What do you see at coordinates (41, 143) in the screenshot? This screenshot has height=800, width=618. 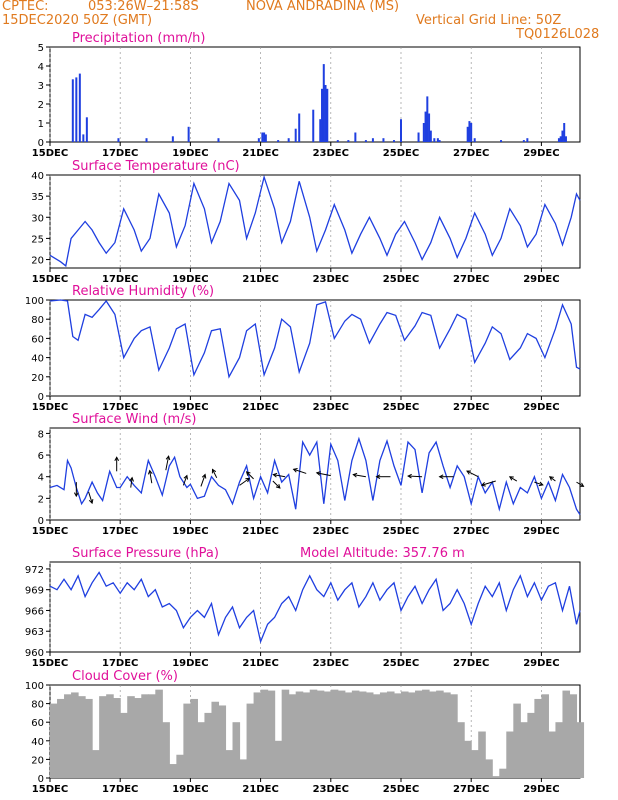 I see `y-tick-label: 0` at bounding box center [41, 143].